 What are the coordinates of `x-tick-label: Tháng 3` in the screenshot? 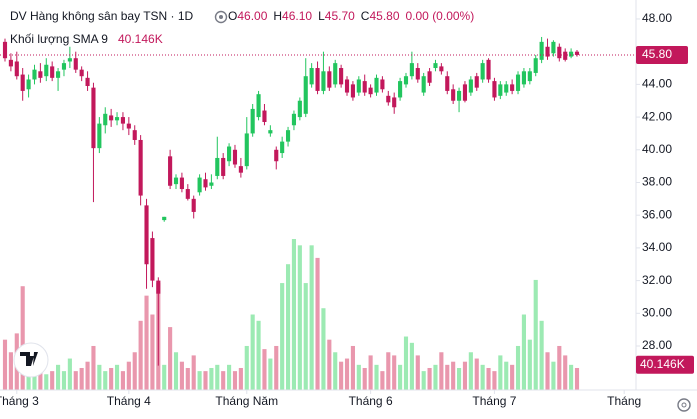 It's located at (19, 401).